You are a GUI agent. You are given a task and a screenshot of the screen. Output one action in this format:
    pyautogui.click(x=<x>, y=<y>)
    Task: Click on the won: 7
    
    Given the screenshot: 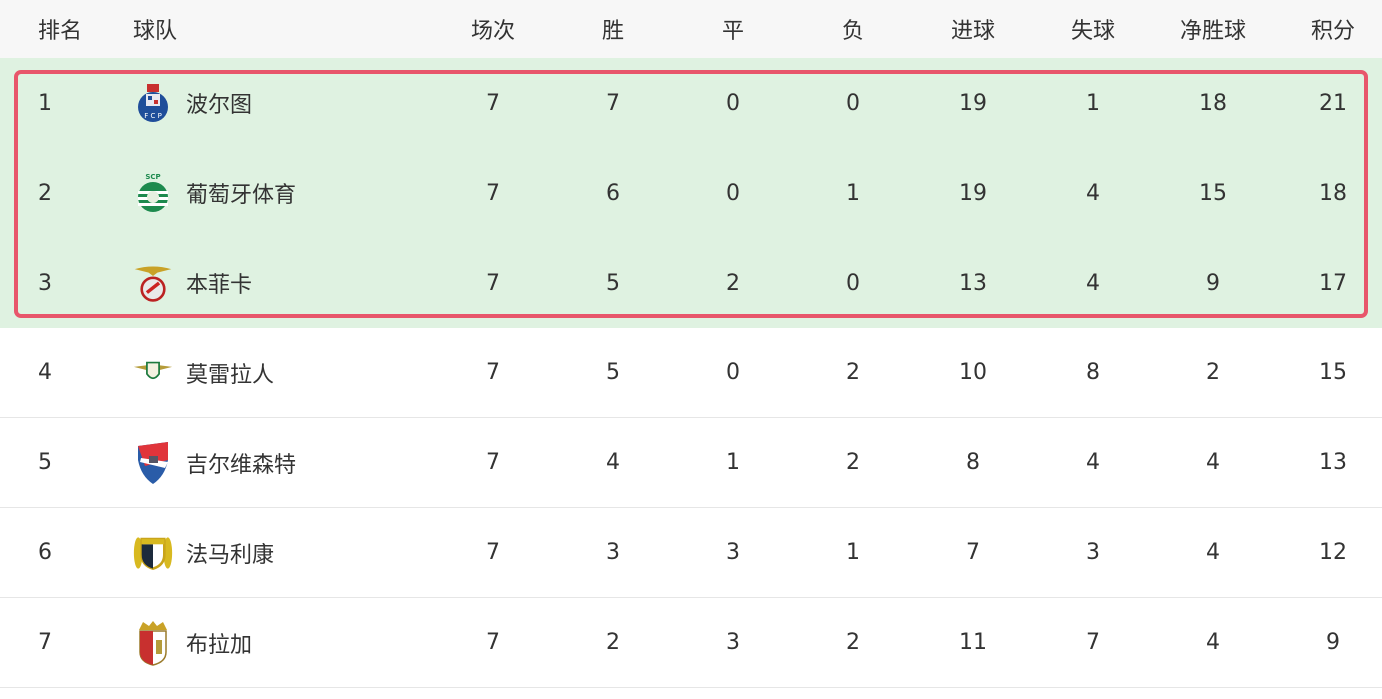 What is the action you would take?
    pyautogui.click(x=613, y=103)
    